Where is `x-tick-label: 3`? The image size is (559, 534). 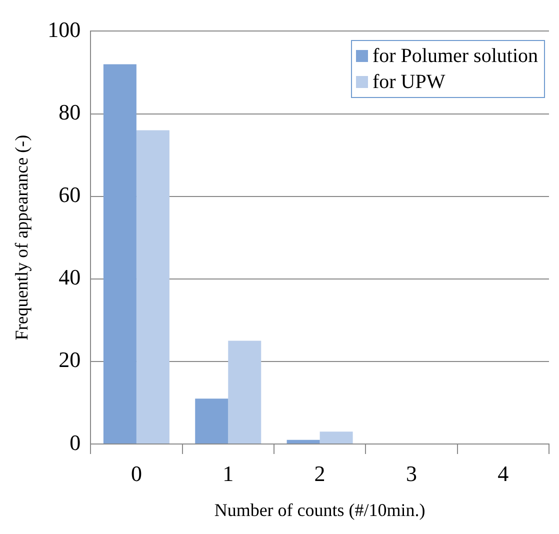 x-tick-label: 3 is located at coordinates (411, 473).